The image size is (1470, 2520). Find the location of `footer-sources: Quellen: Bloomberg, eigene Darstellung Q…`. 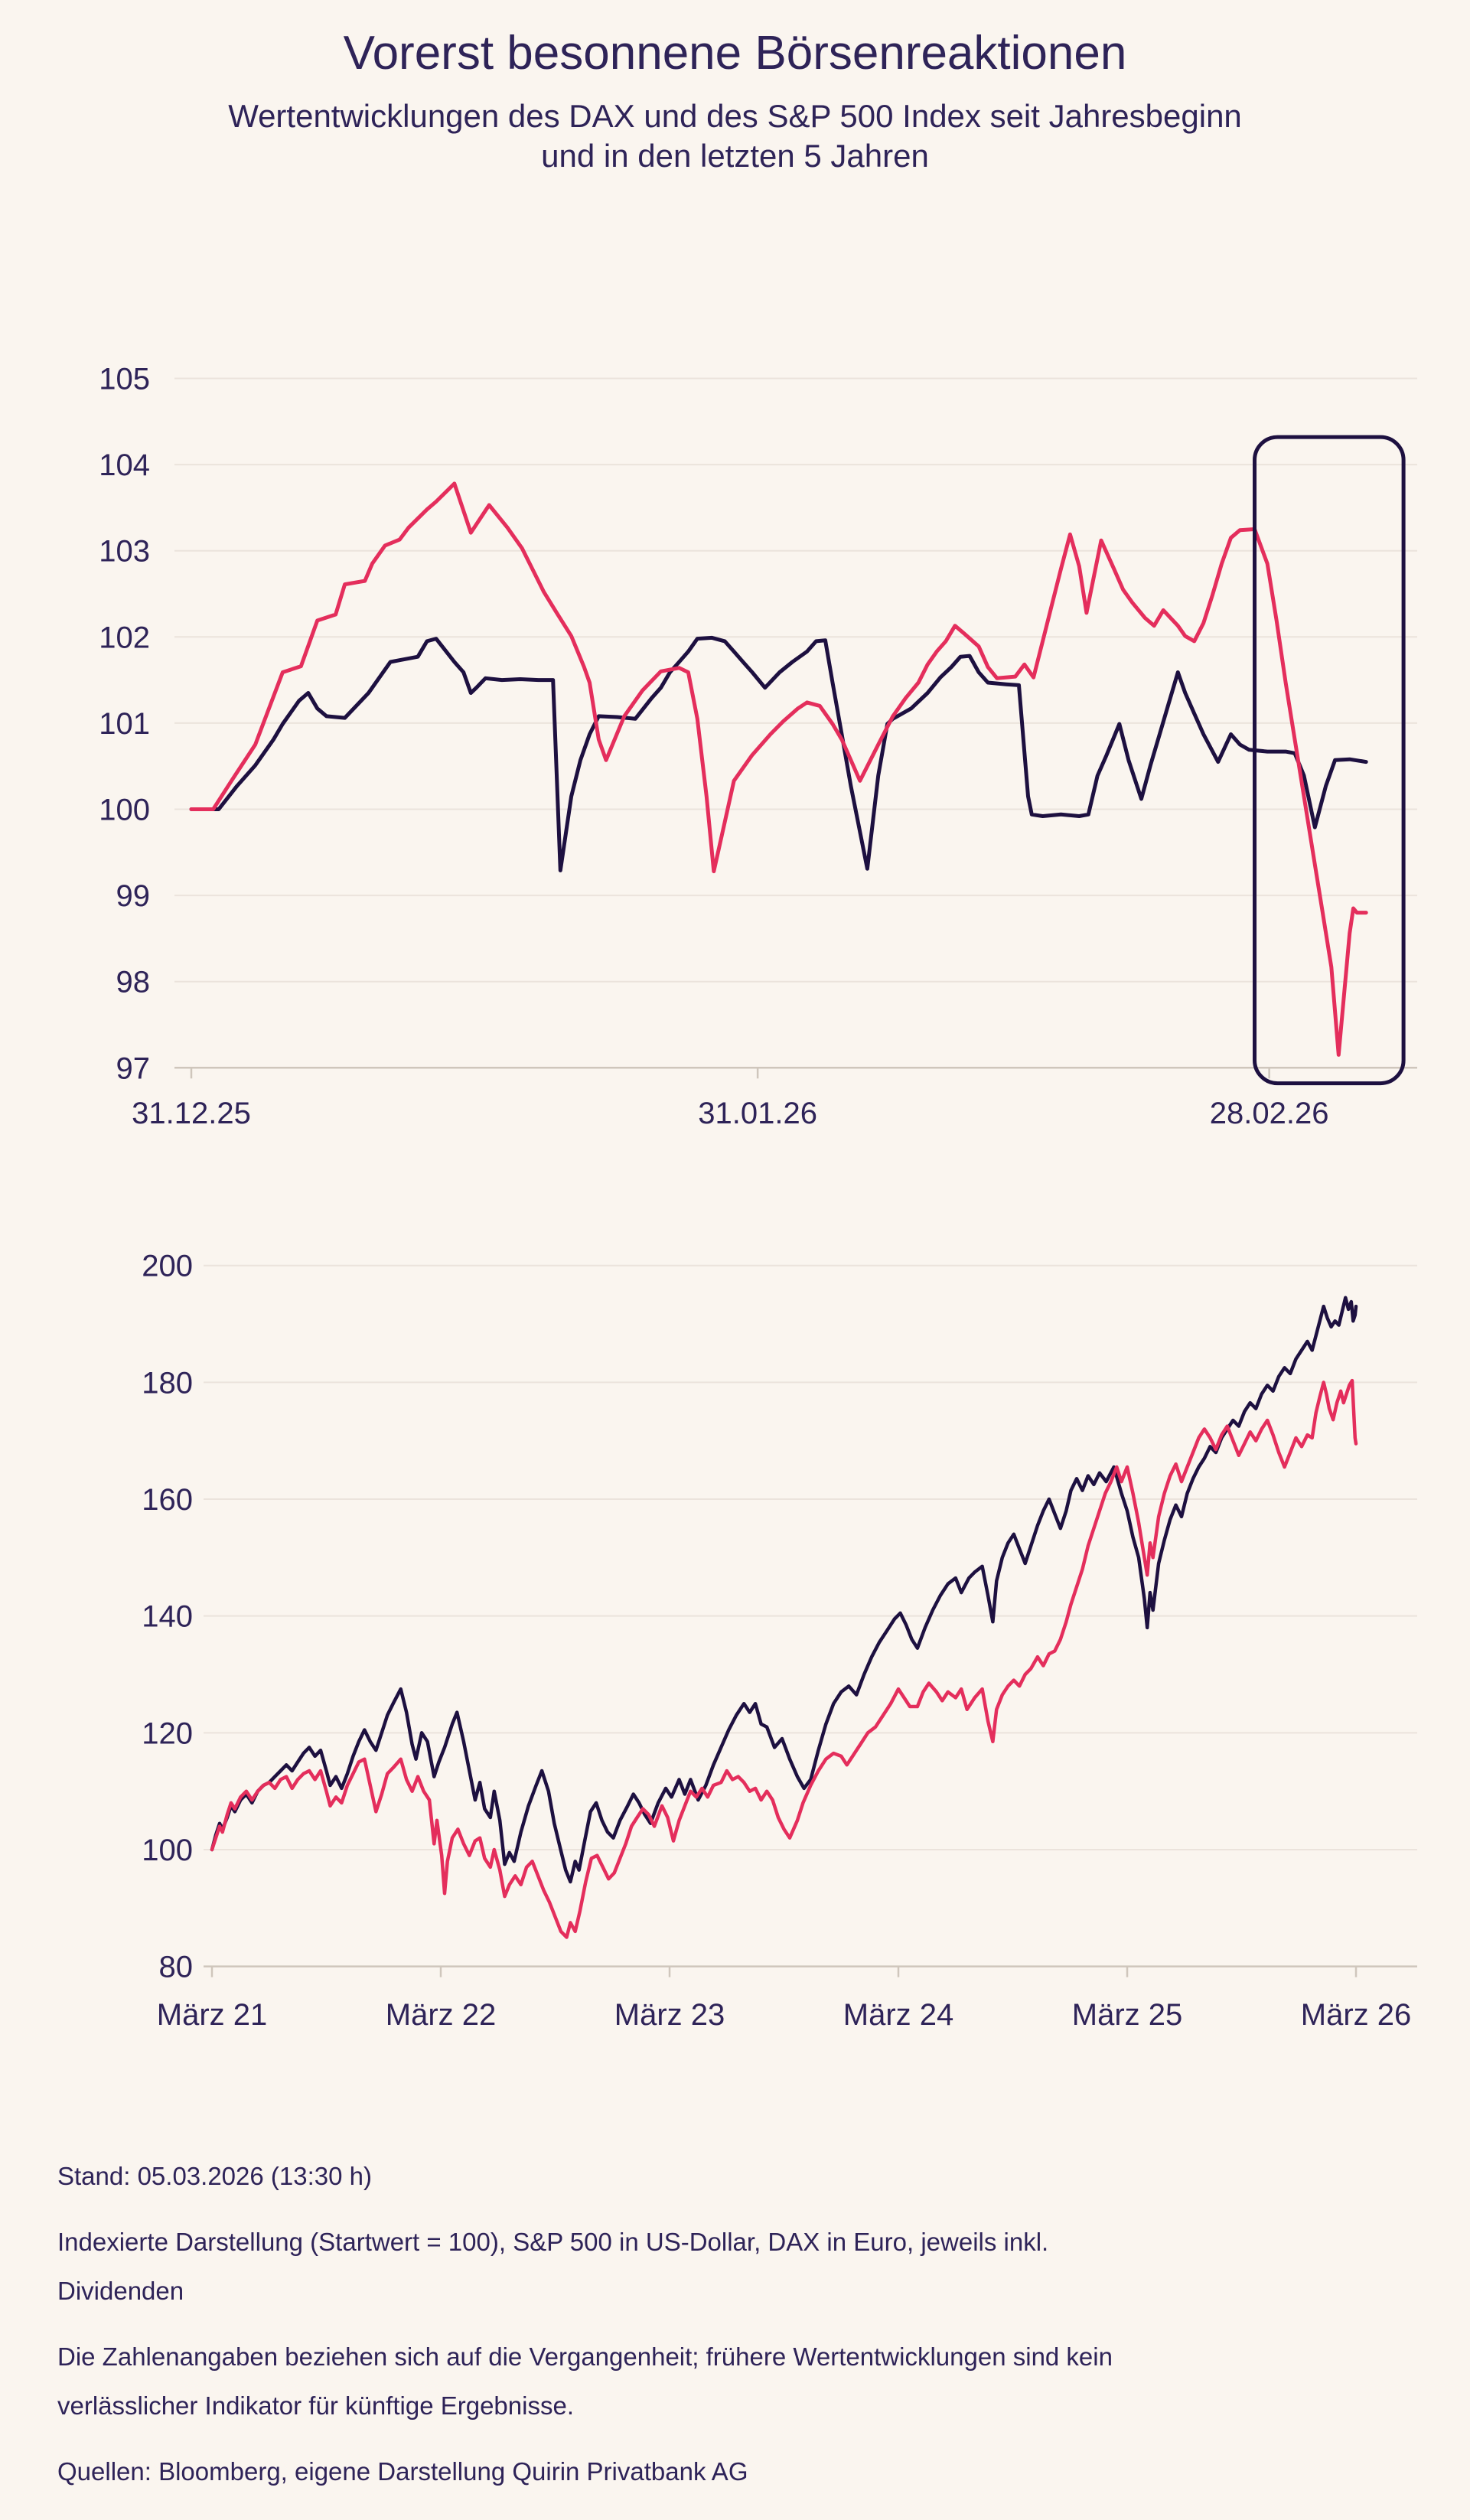

footer-sources: Quellen: Bloomberg, eigene Darstellung Q… is located at coordinates (742, 2471).